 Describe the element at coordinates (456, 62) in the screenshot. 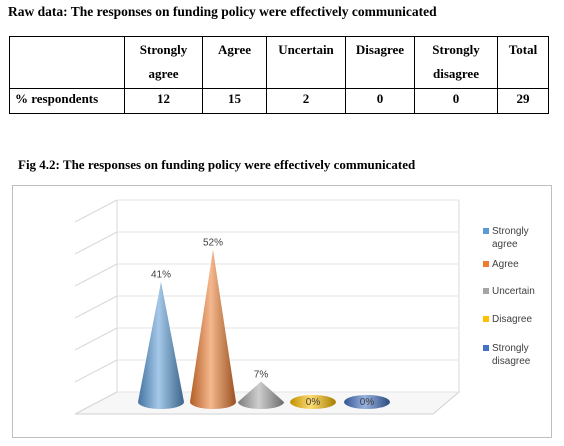

I see `table-header-cell: Strongly disagree` at that location.